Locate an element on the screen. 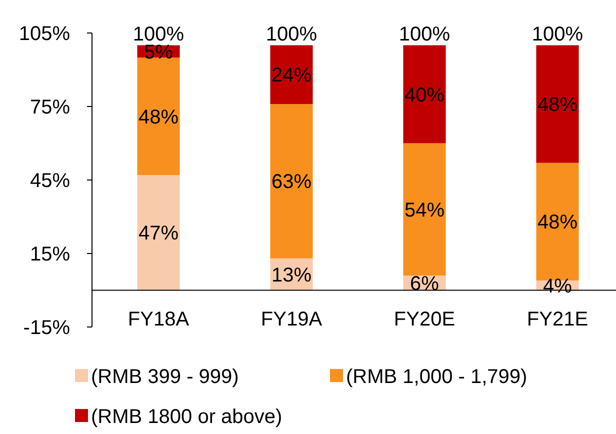  x-tick-label: FY18A is located at coordinates (159, 319).